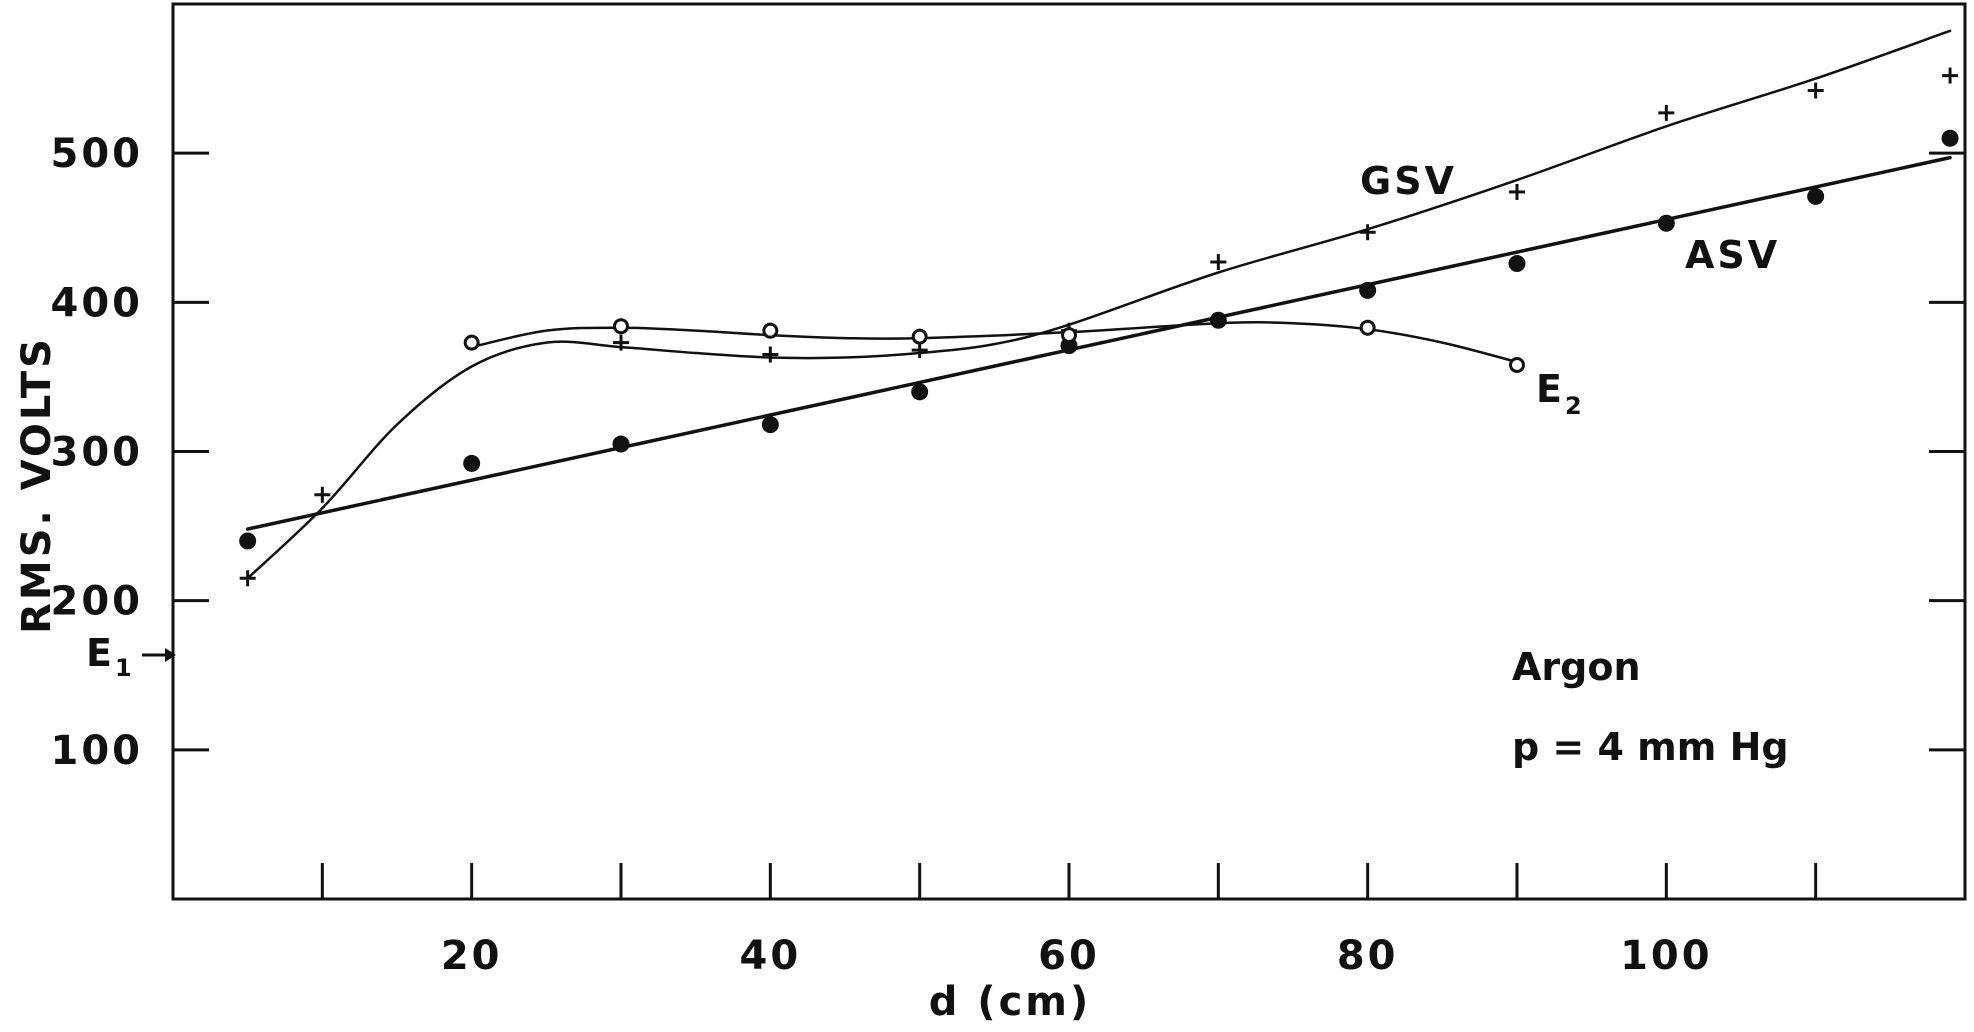 Image resolution: width=1974 pixels, height=1032 pixels. What do you see at coordinates (97, 751) in the screenshot?
I see `y-tick-label-100: 100` at bounding box center [97, 751].